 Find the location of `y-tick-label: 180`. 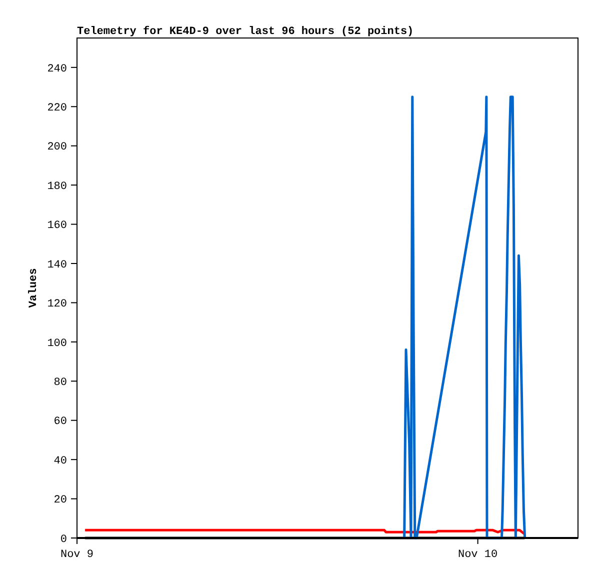

y-tick-label: 180 is located at coordinates (57, 186).